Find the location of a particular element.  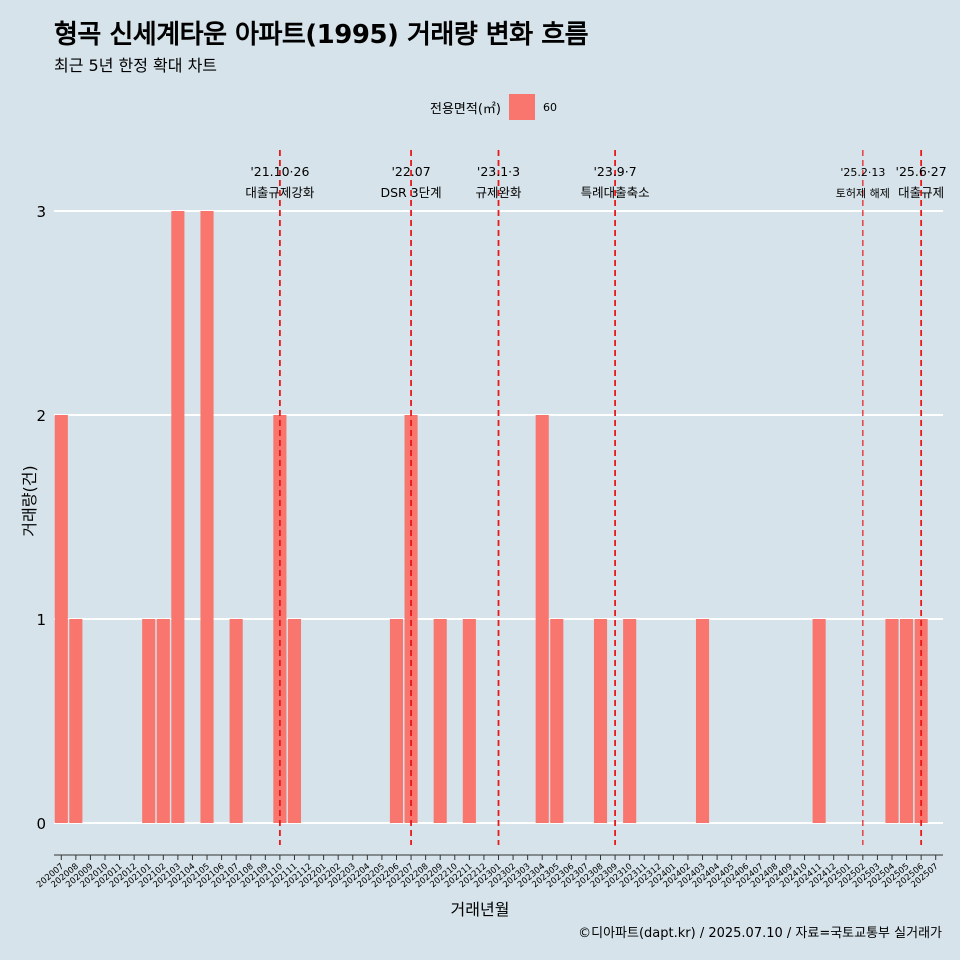

event-date-label: '25.2·13 is located at coordinates (862, 172).